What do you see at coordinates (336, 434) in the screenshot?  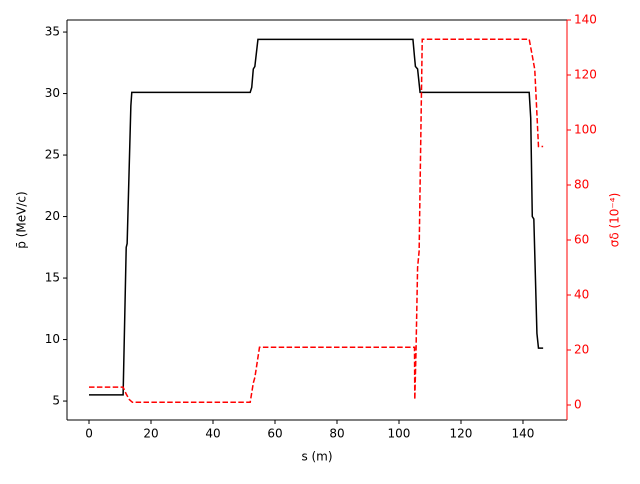 I see `x-tick-label: 80` at bounding box center [336, 434].